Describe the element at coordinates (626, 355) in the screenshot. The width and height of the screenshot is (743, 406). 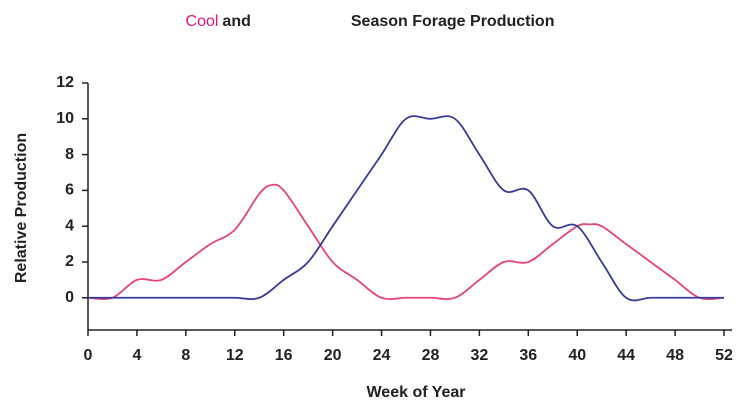
I see `x-tick-label: 44` at that location.